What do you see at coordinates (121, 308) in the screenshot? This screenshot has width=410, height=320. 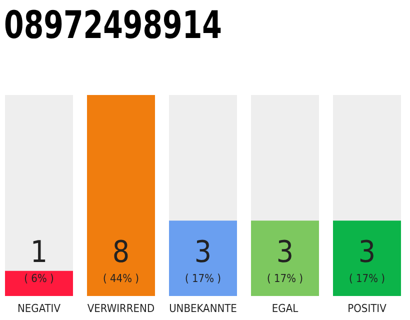 I see `x-tick-label: VERWIRREND` at bounding box center [121, 308].